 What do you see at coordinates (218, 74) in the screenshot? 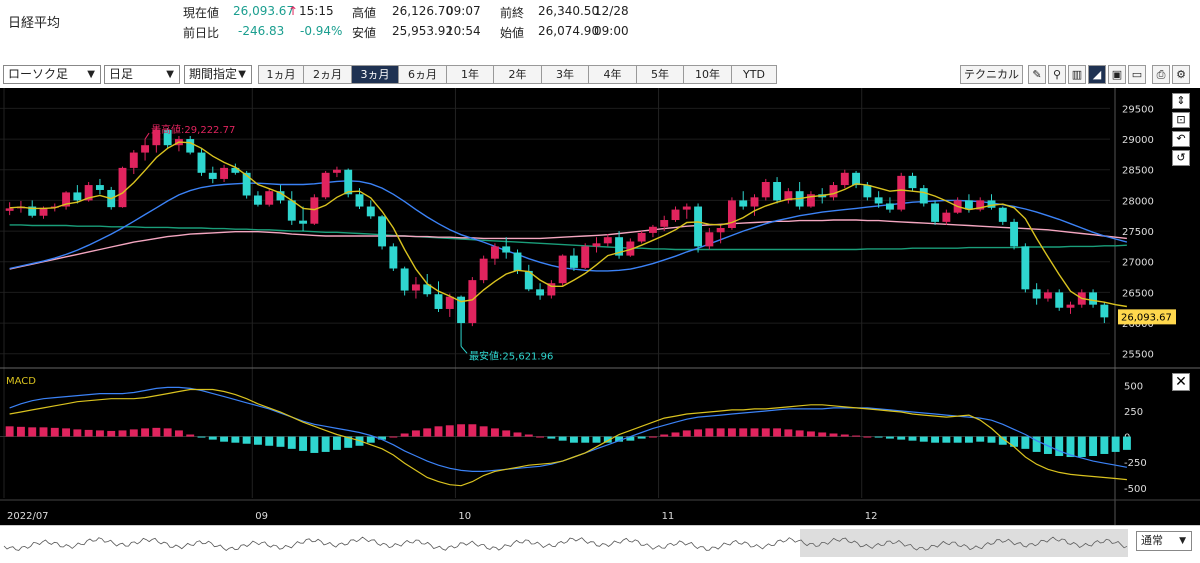
I see `range-select: 期間指定 ▼` at bounding box center [218, 74].